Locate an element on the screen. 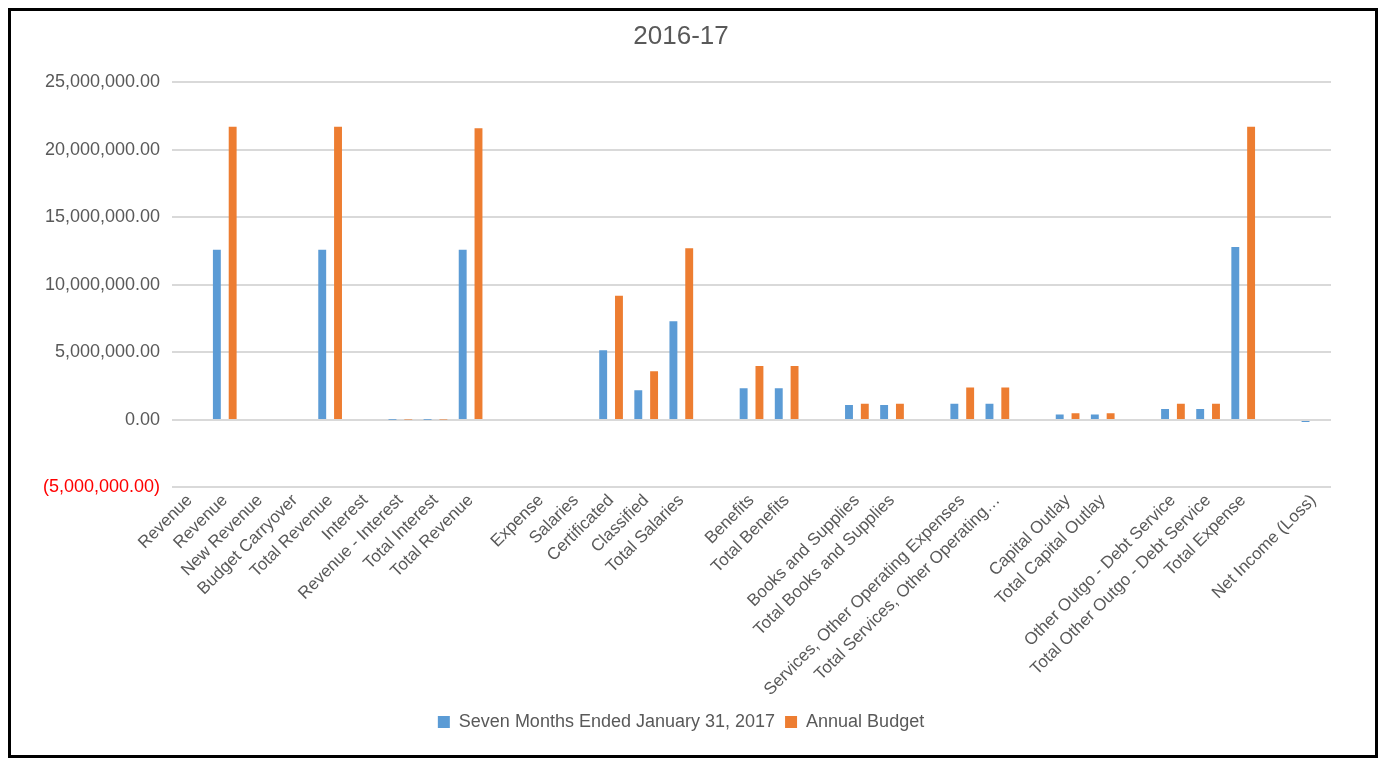  y-tick-label: 10,000,000.00 is located at coordinates (102, 283).